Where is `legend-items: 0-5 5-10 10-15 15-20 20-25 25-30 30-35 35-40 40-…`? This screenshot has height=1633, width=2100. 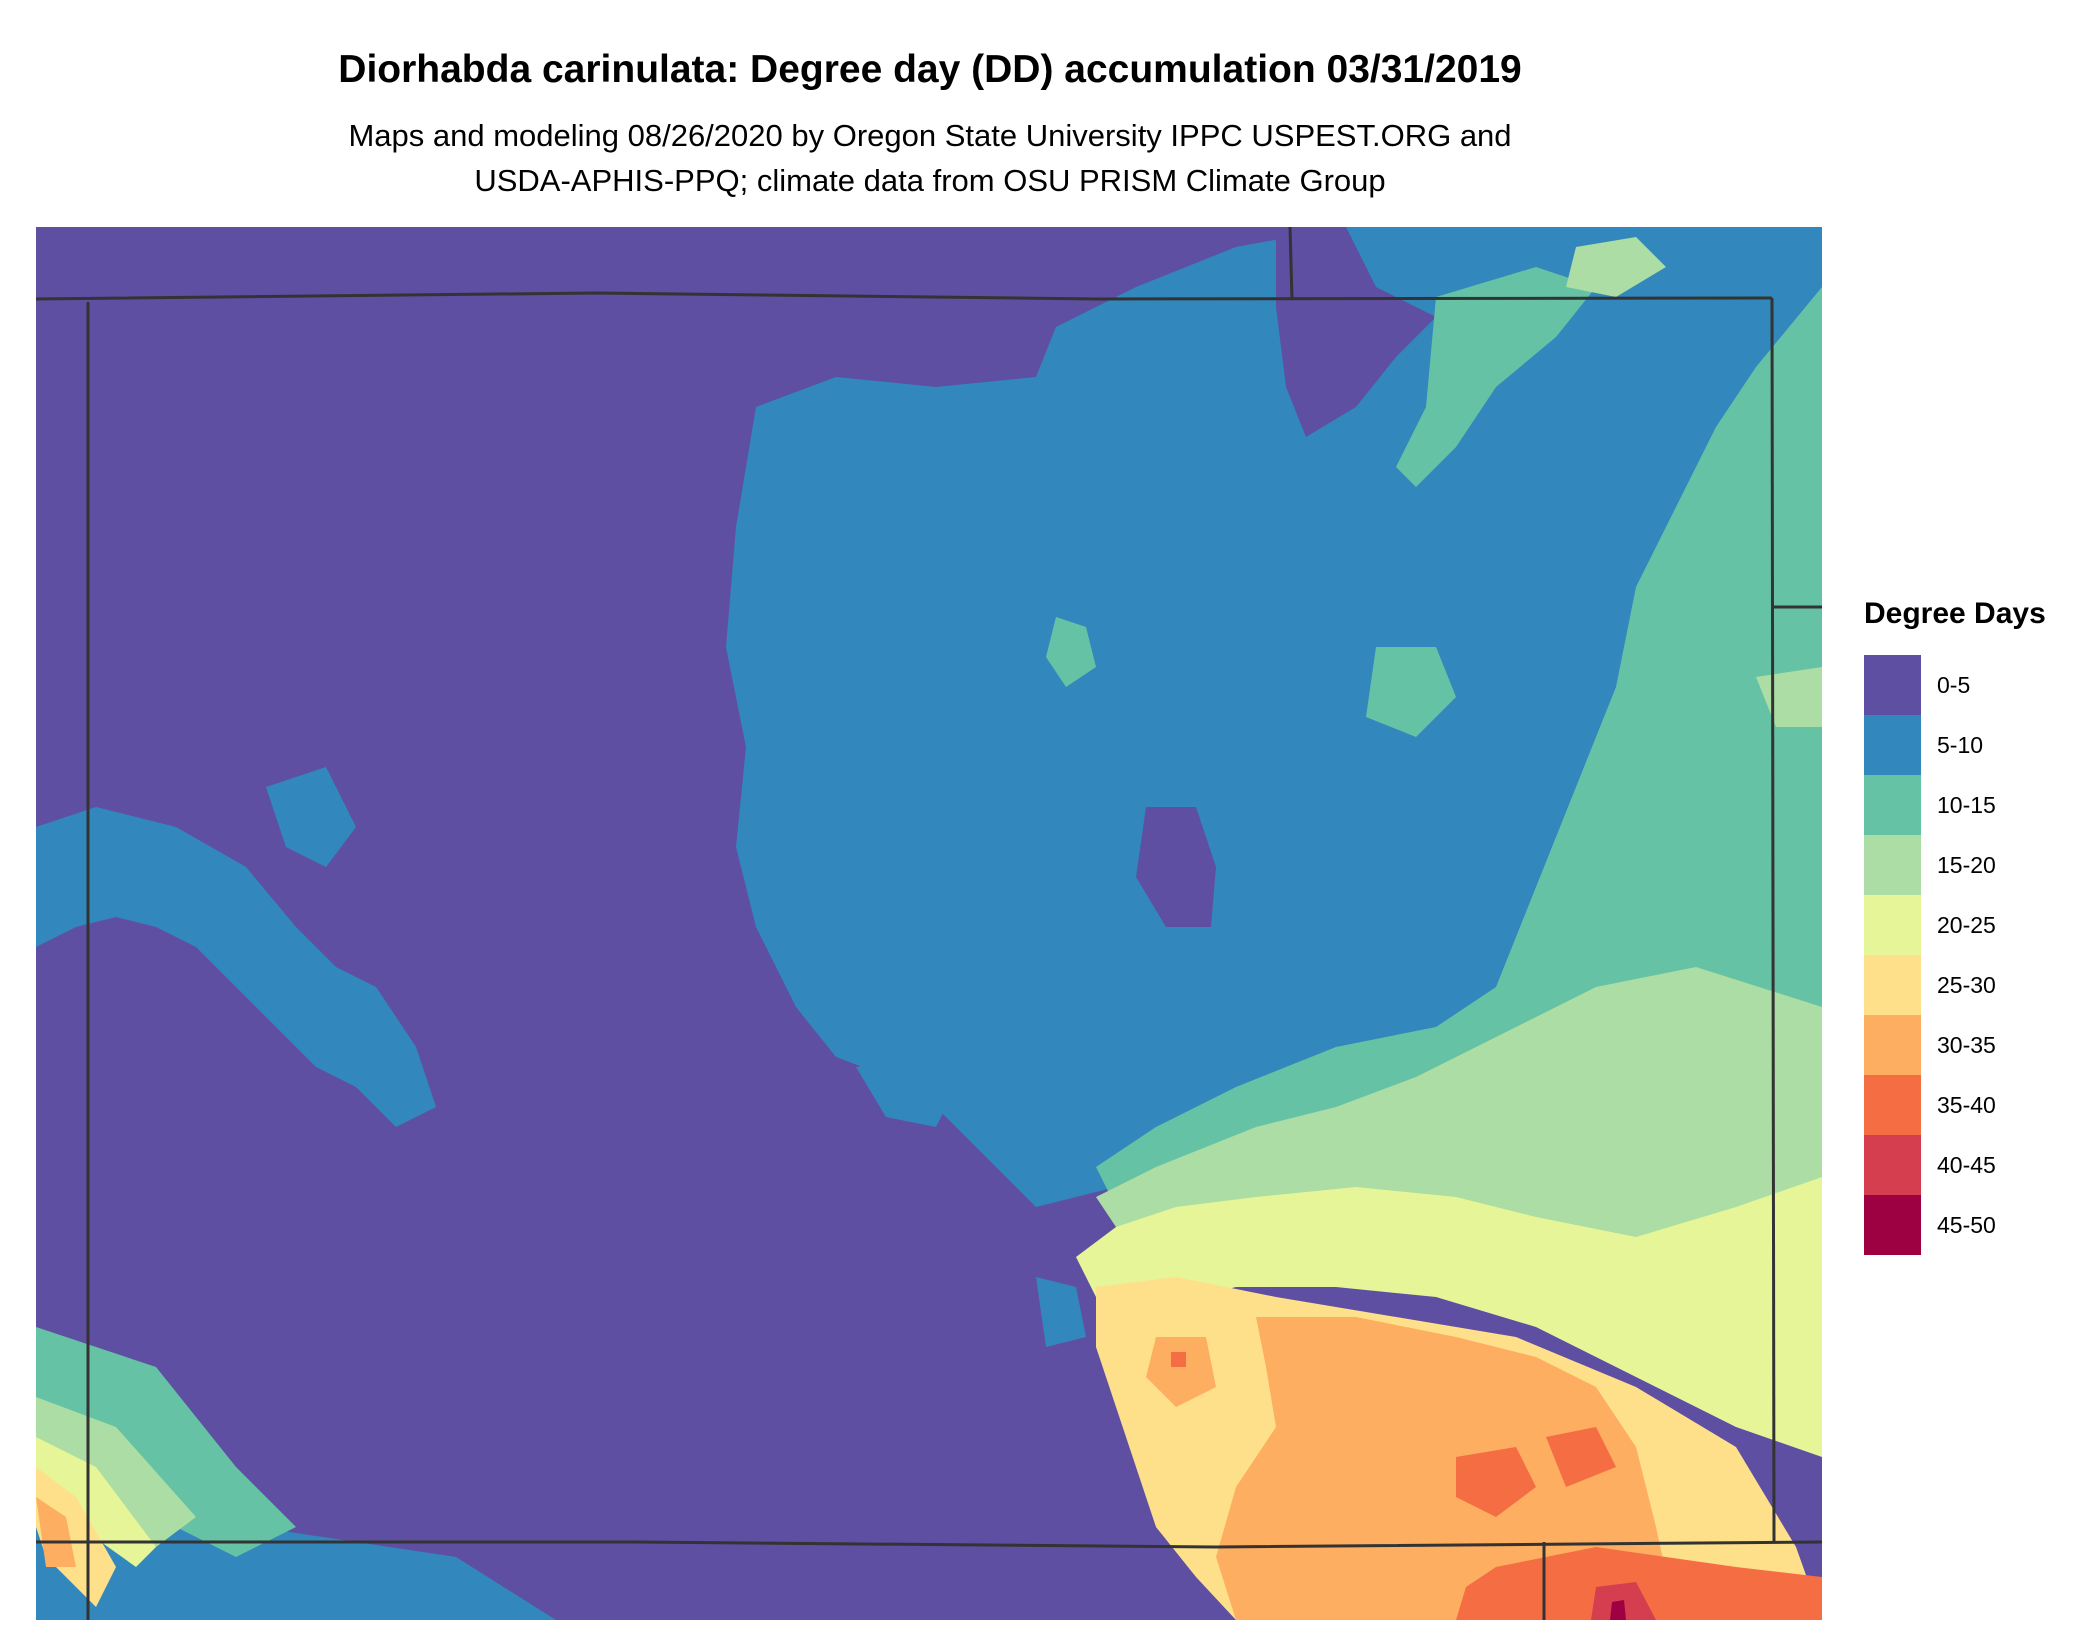
legend-items: 0-5 5-10 10-15 15-20 20-25 25-30 30-35 35-40 40-… is located at coordinates (1955, 955).